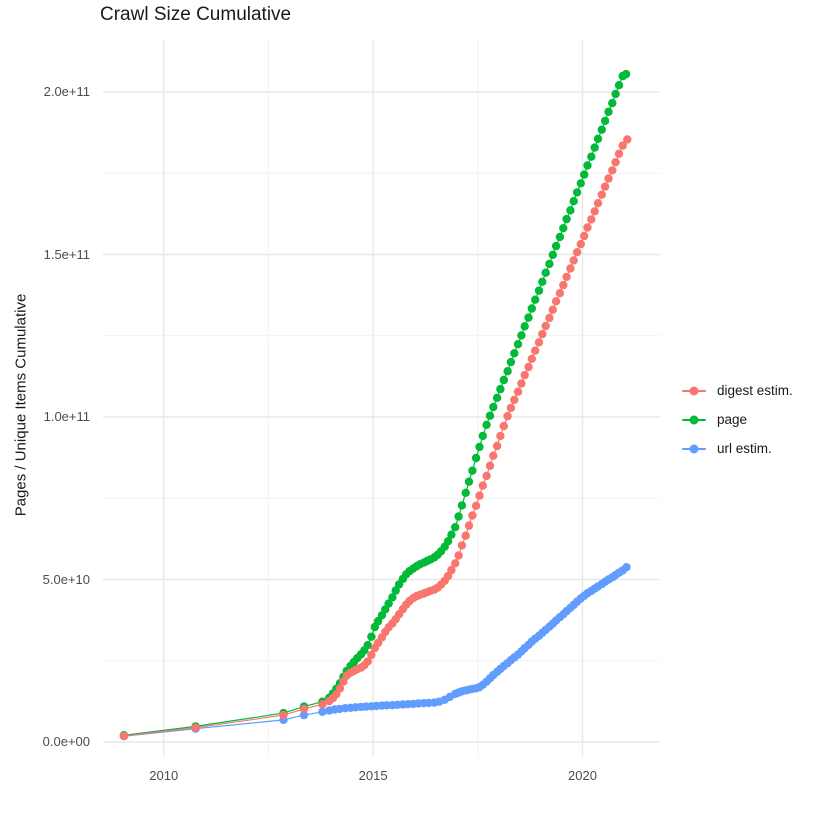 The width and height of the screenshot is (826, 827). Describe the element at coordinates (66, 579) in the screenshot. I see `y-tick-label: 5.0e+10` at that location.